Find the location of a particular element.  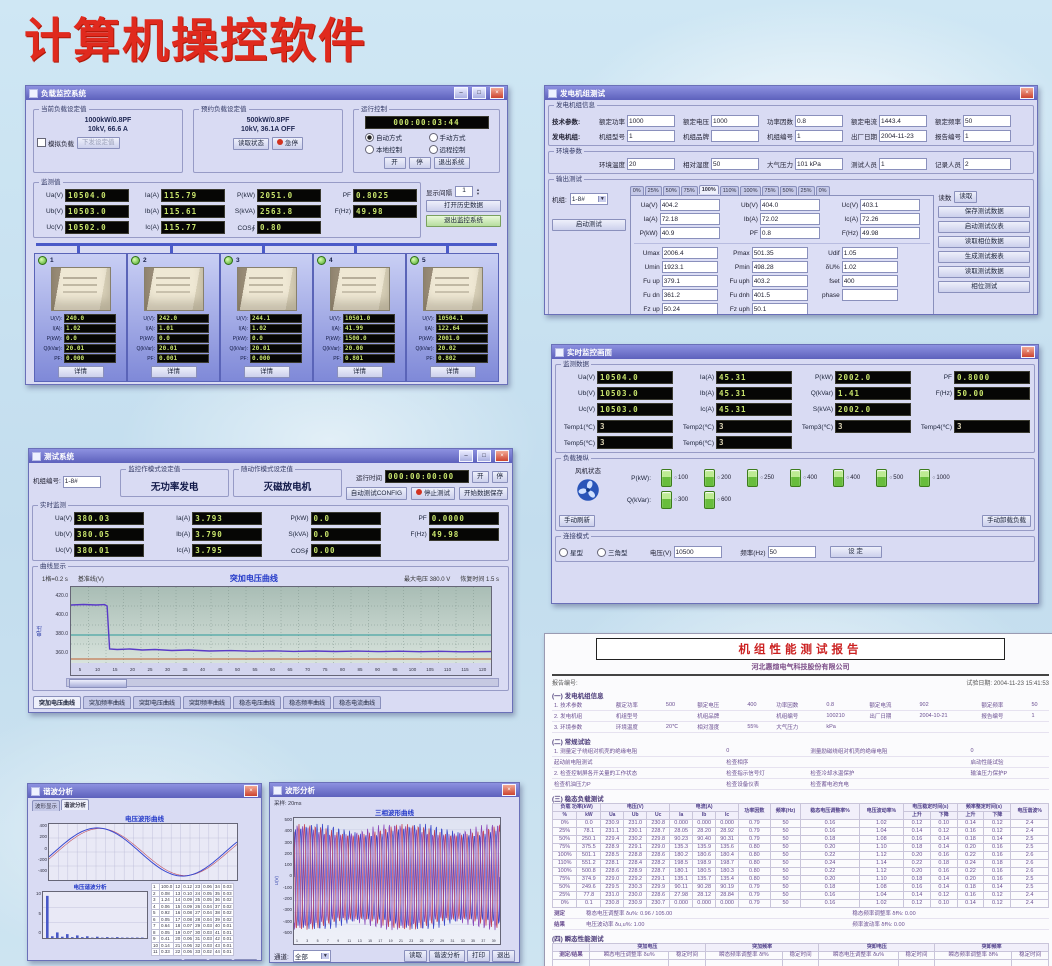

load-switch: ○200 is located at coordinates (717, 478).